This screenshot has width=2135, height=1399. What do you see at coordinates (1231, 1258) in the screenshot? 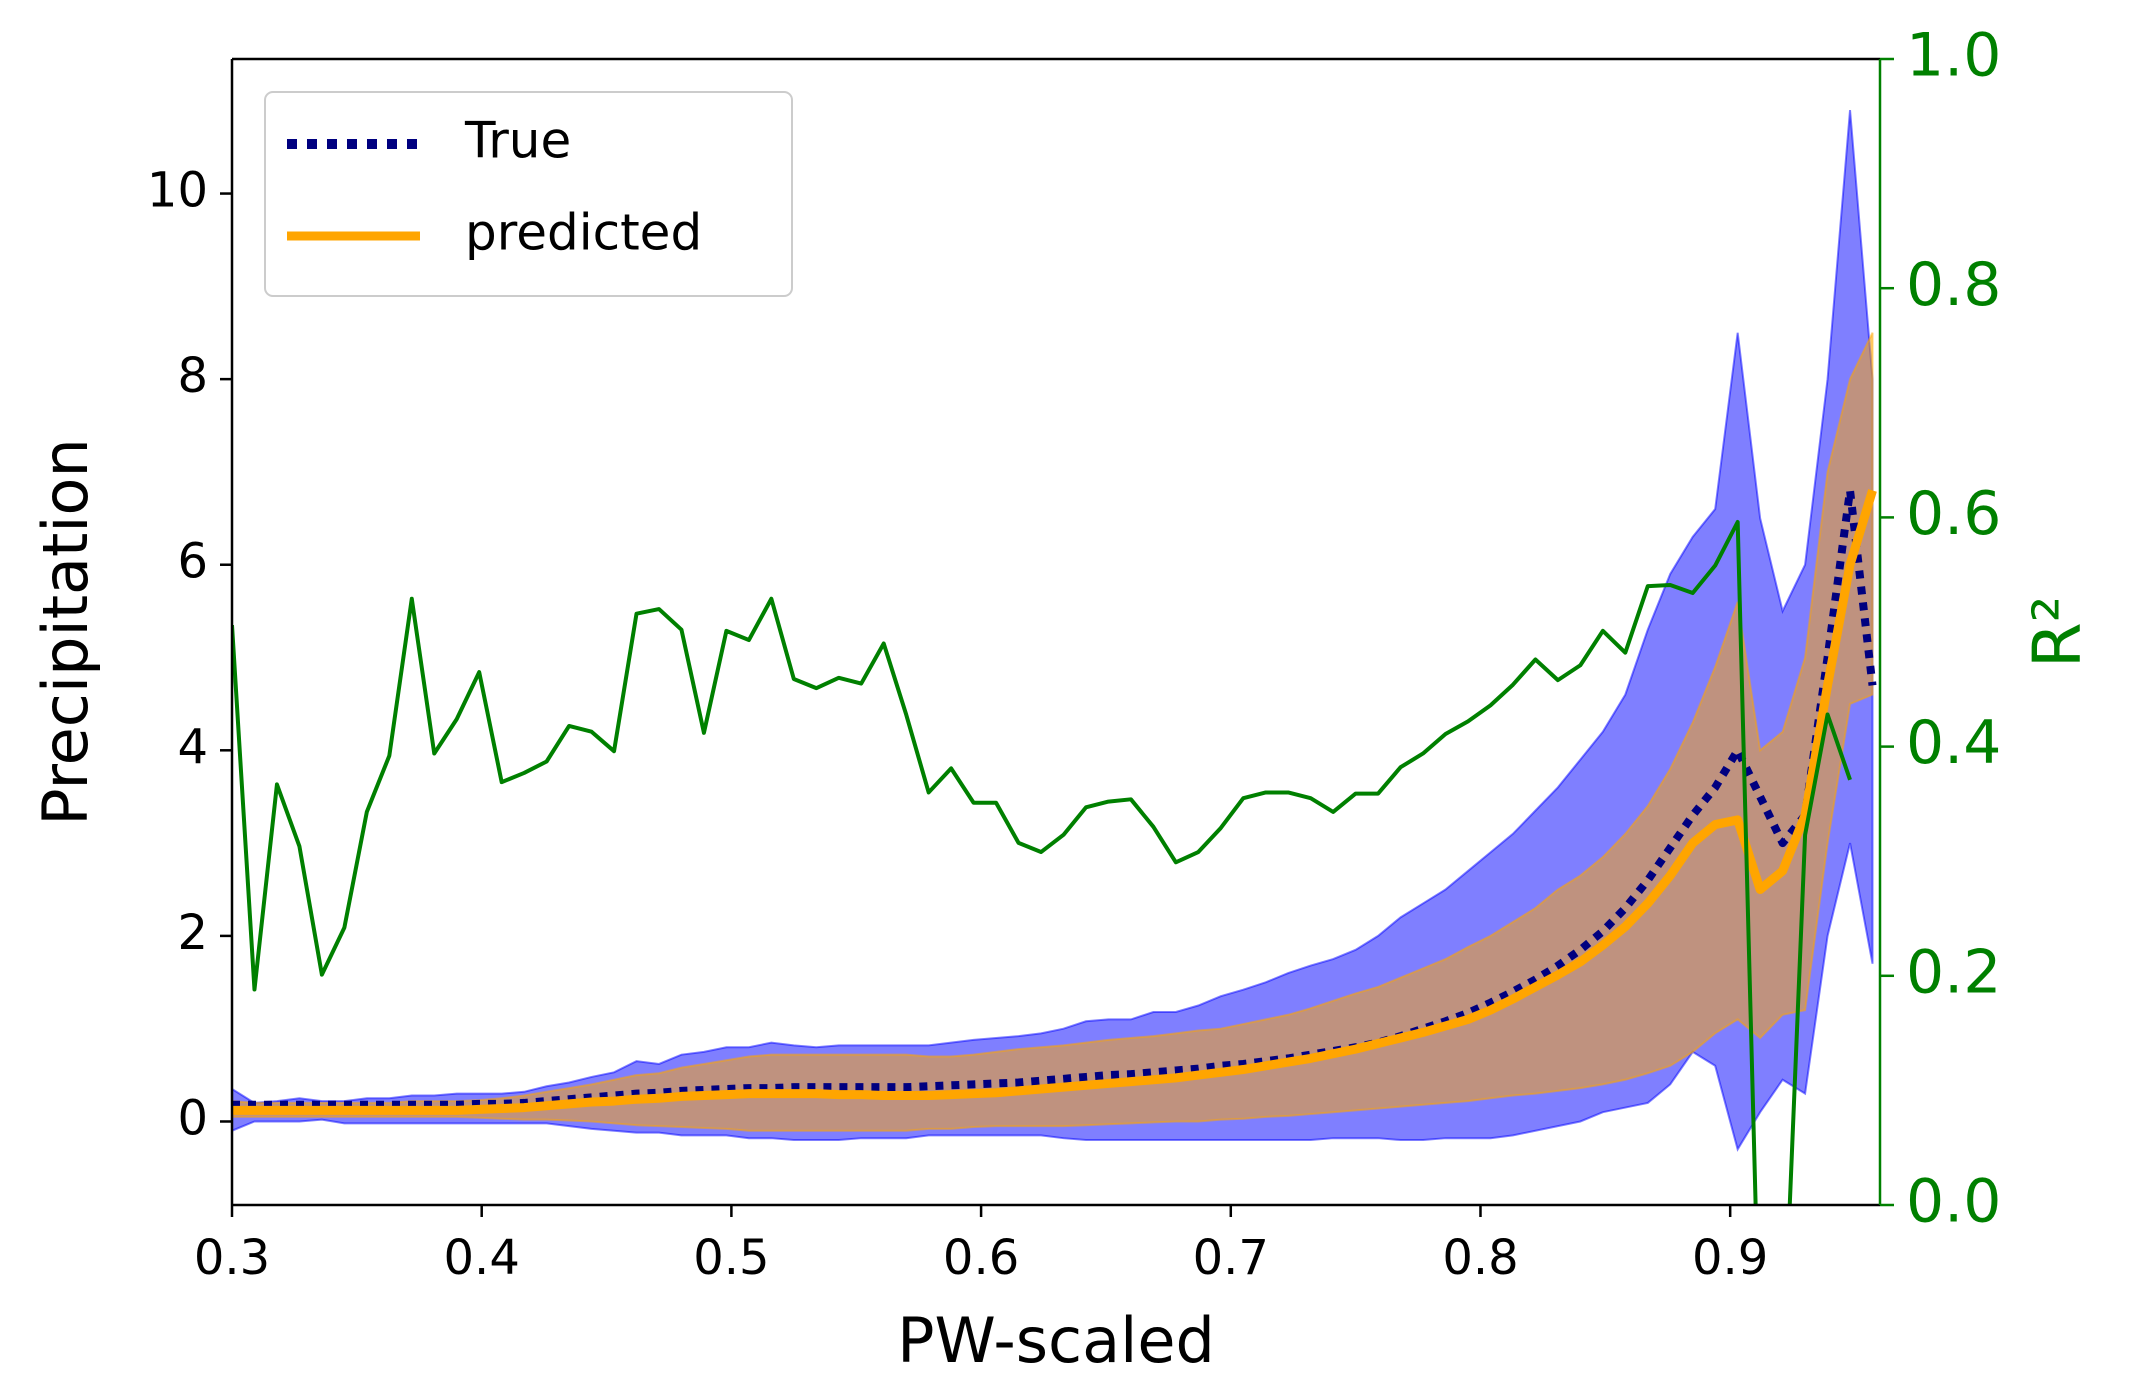
I see `x-tick-label: 0.7` at bounding box center [1231, 1258].